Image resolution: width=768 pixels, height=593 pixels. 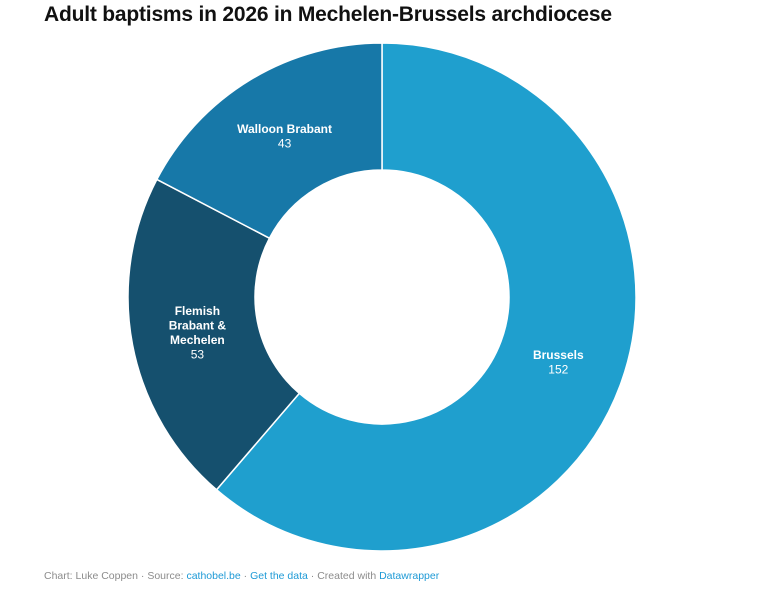 I want to click on footer-credit: Chart: Luke Coppen, so click(x=91, y=576).